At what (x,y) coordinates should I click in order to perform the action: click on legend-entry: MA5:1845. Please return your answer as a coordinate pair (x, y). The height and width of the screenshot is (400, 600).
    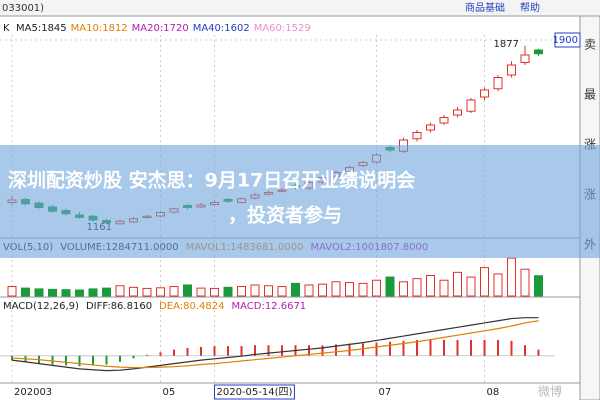
    Looking at the image, I should click on (41, 28).